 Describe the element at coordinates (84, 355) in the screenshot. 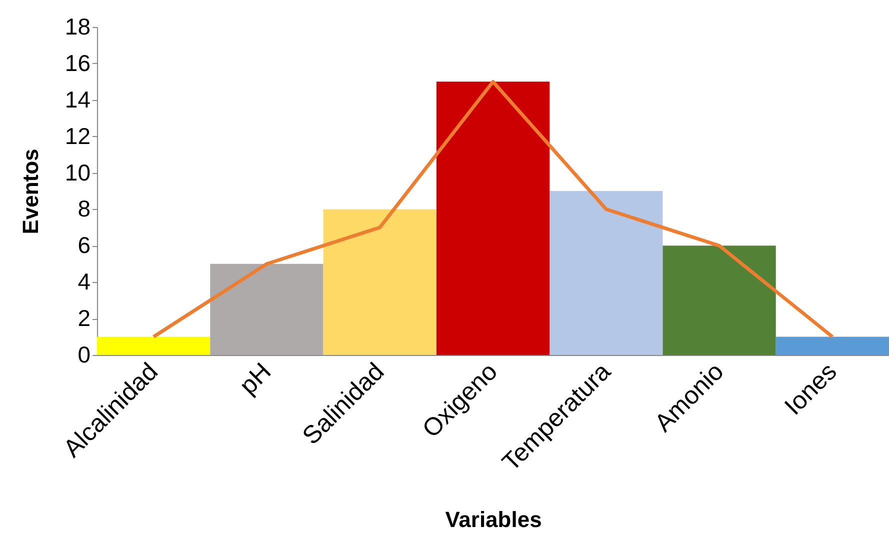

I see `y-tick-label: 0` at that location.